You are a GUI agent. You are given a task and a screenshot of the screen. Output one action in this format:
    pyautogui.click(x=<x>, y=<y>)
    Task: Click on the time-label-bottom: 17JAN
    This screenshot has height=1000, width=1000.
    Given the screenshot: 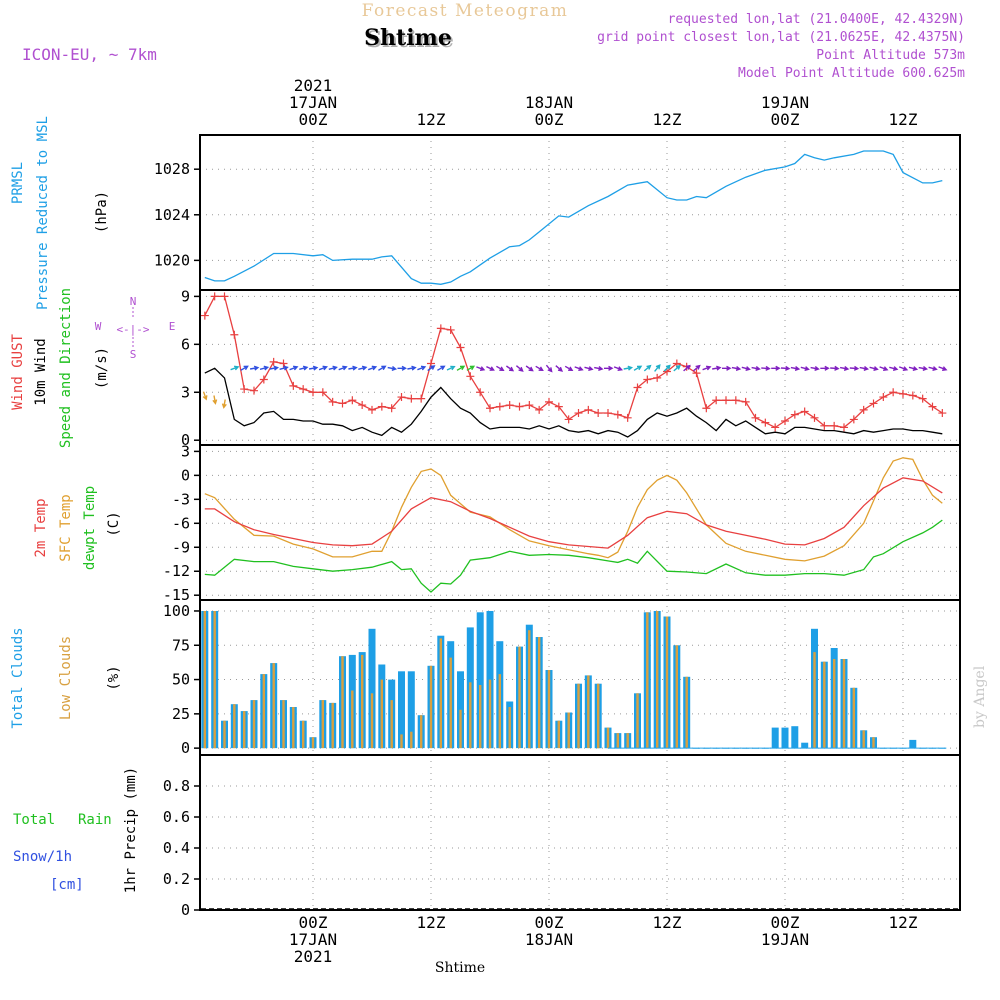 What is the action you would take?
    pyautogui.click(x=313, y=939)
    